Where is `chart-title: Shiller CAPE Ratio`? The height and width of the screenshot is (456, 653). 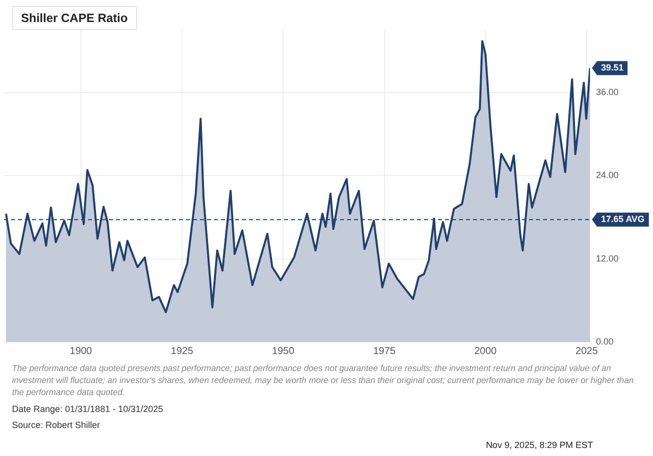
chart-title: Shiller CAPE Ratio is located at coordinates (74, 18).